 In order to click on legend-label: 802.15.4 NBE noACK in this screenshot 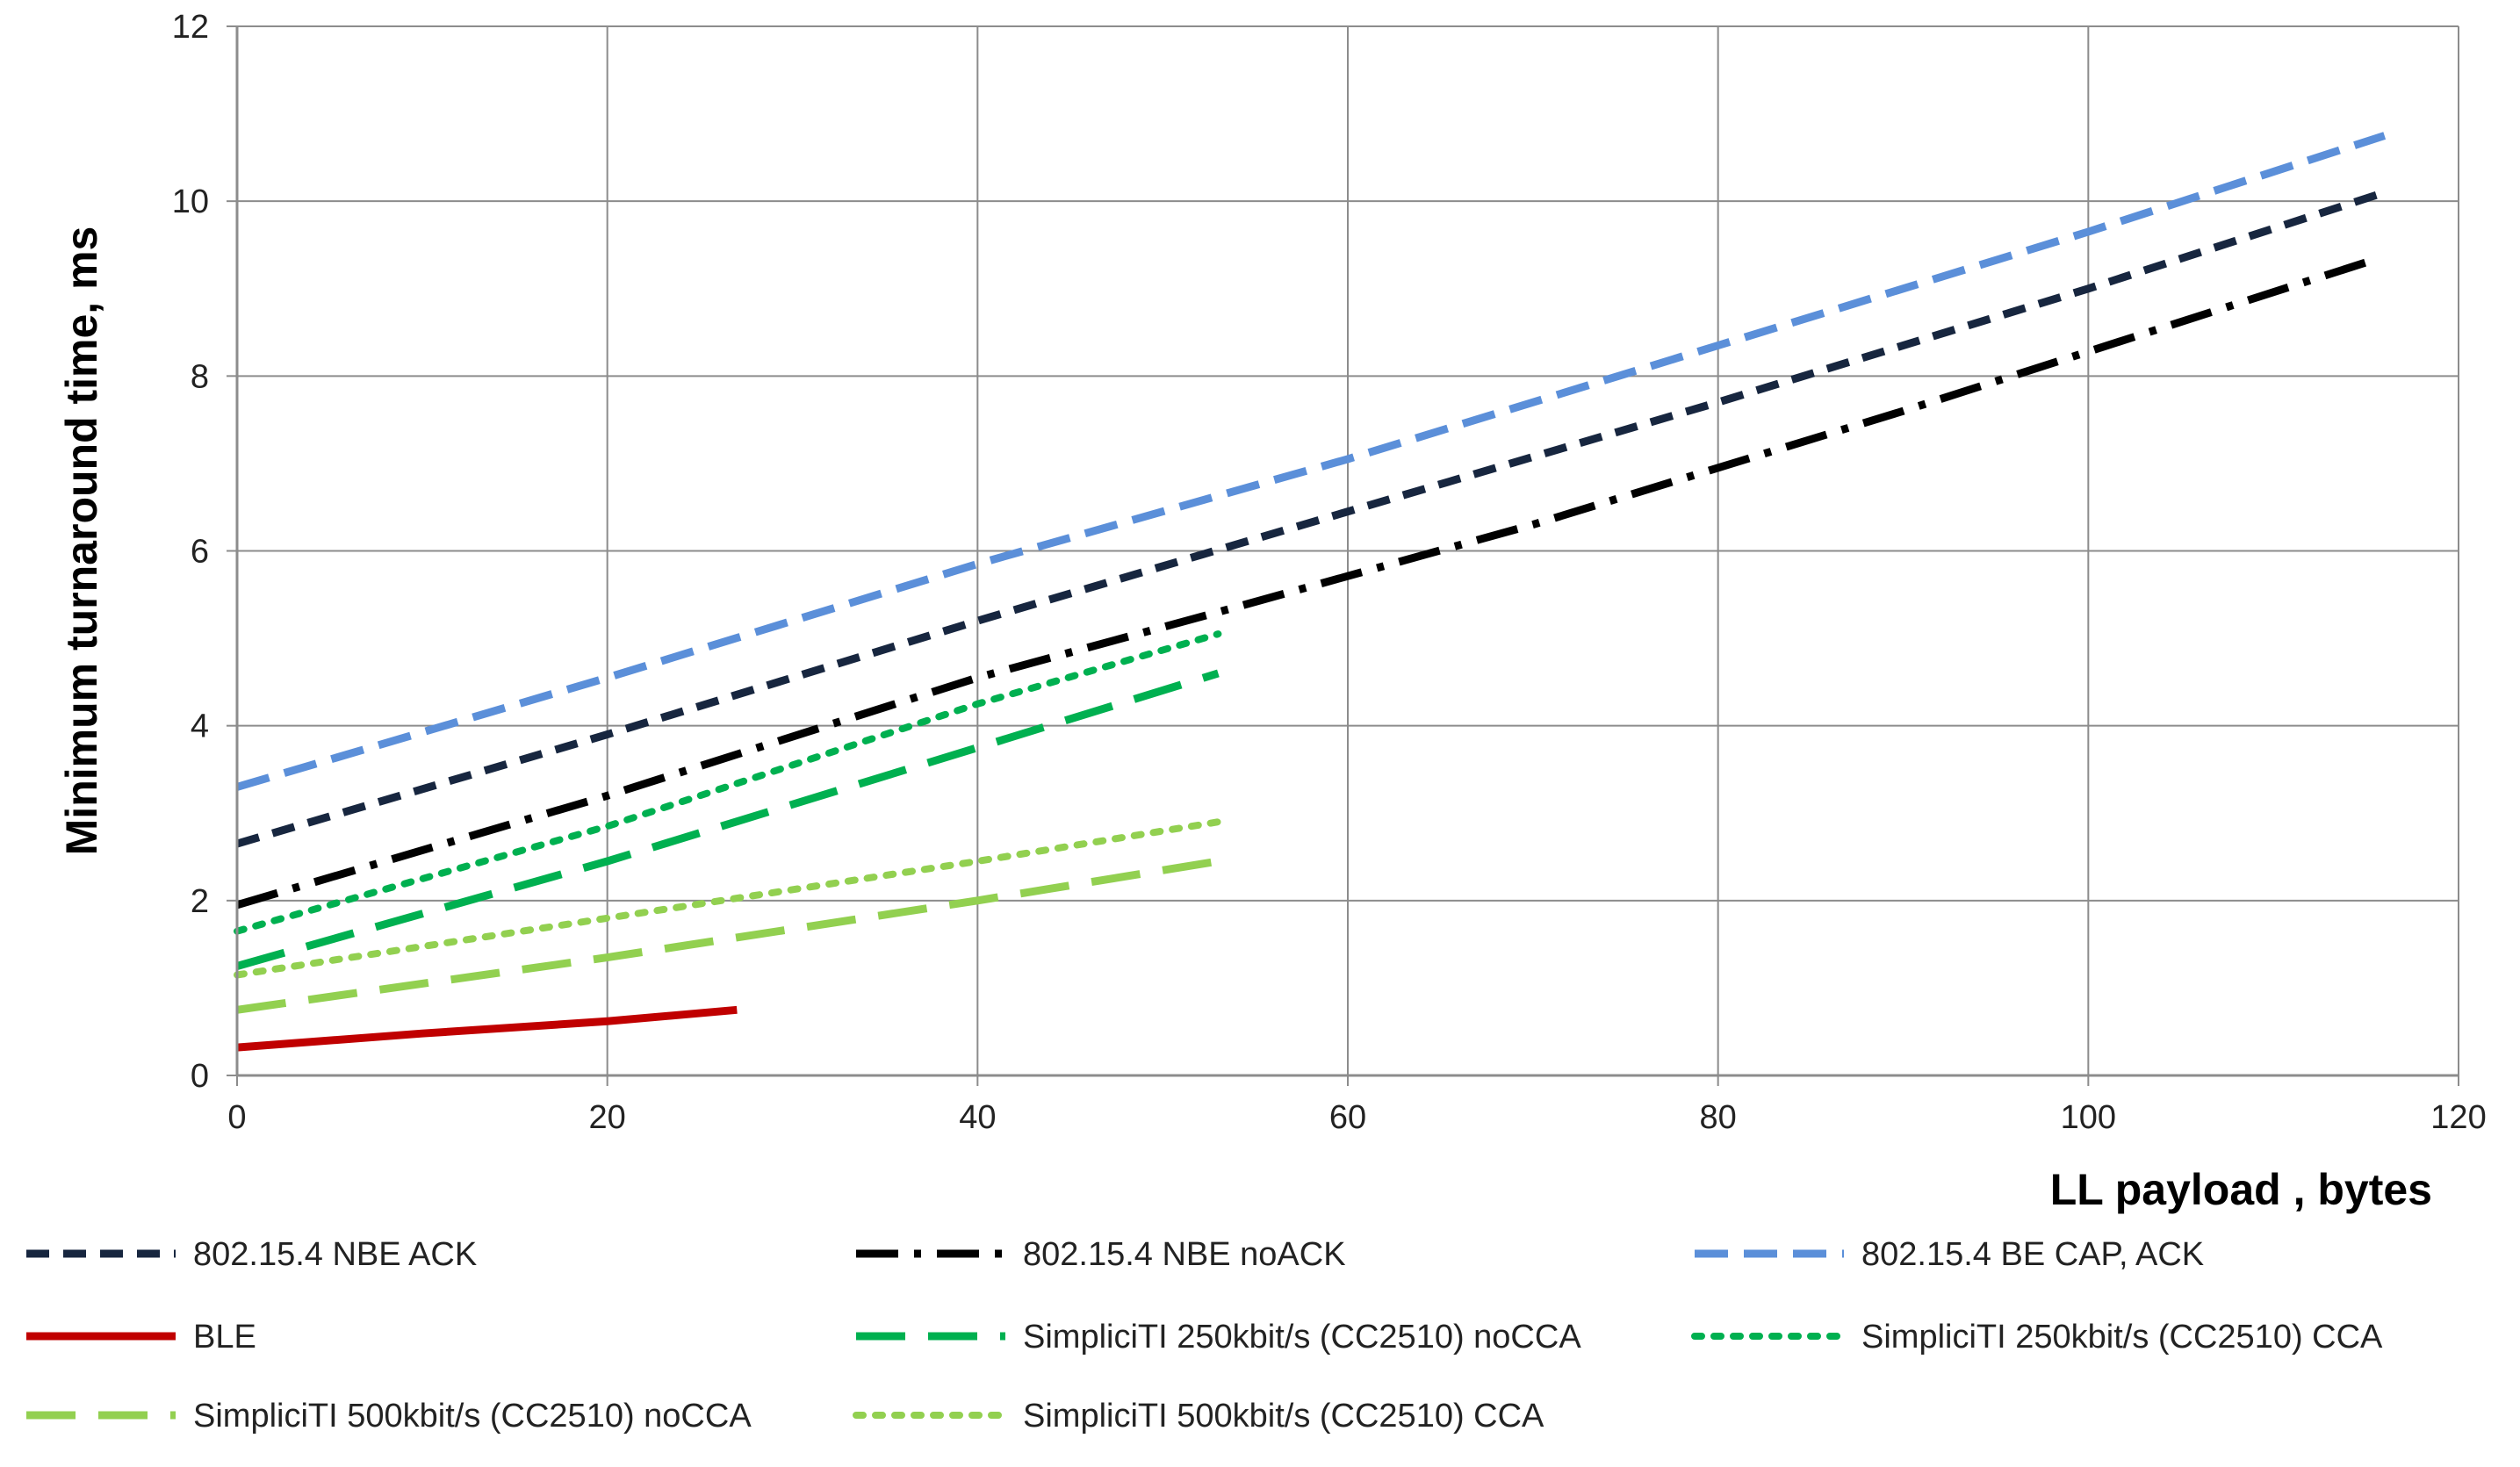, I will do `click(1184, 1254)`.